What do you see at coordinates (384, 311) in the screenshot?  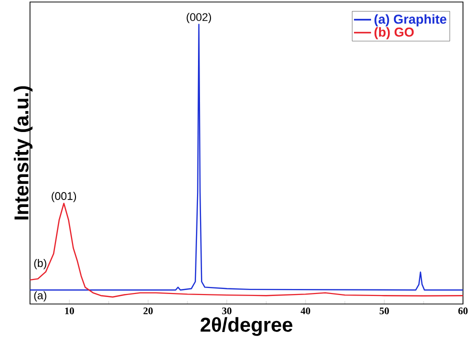 I see `x-tick-label: 50` at bounding box center [384, 311].